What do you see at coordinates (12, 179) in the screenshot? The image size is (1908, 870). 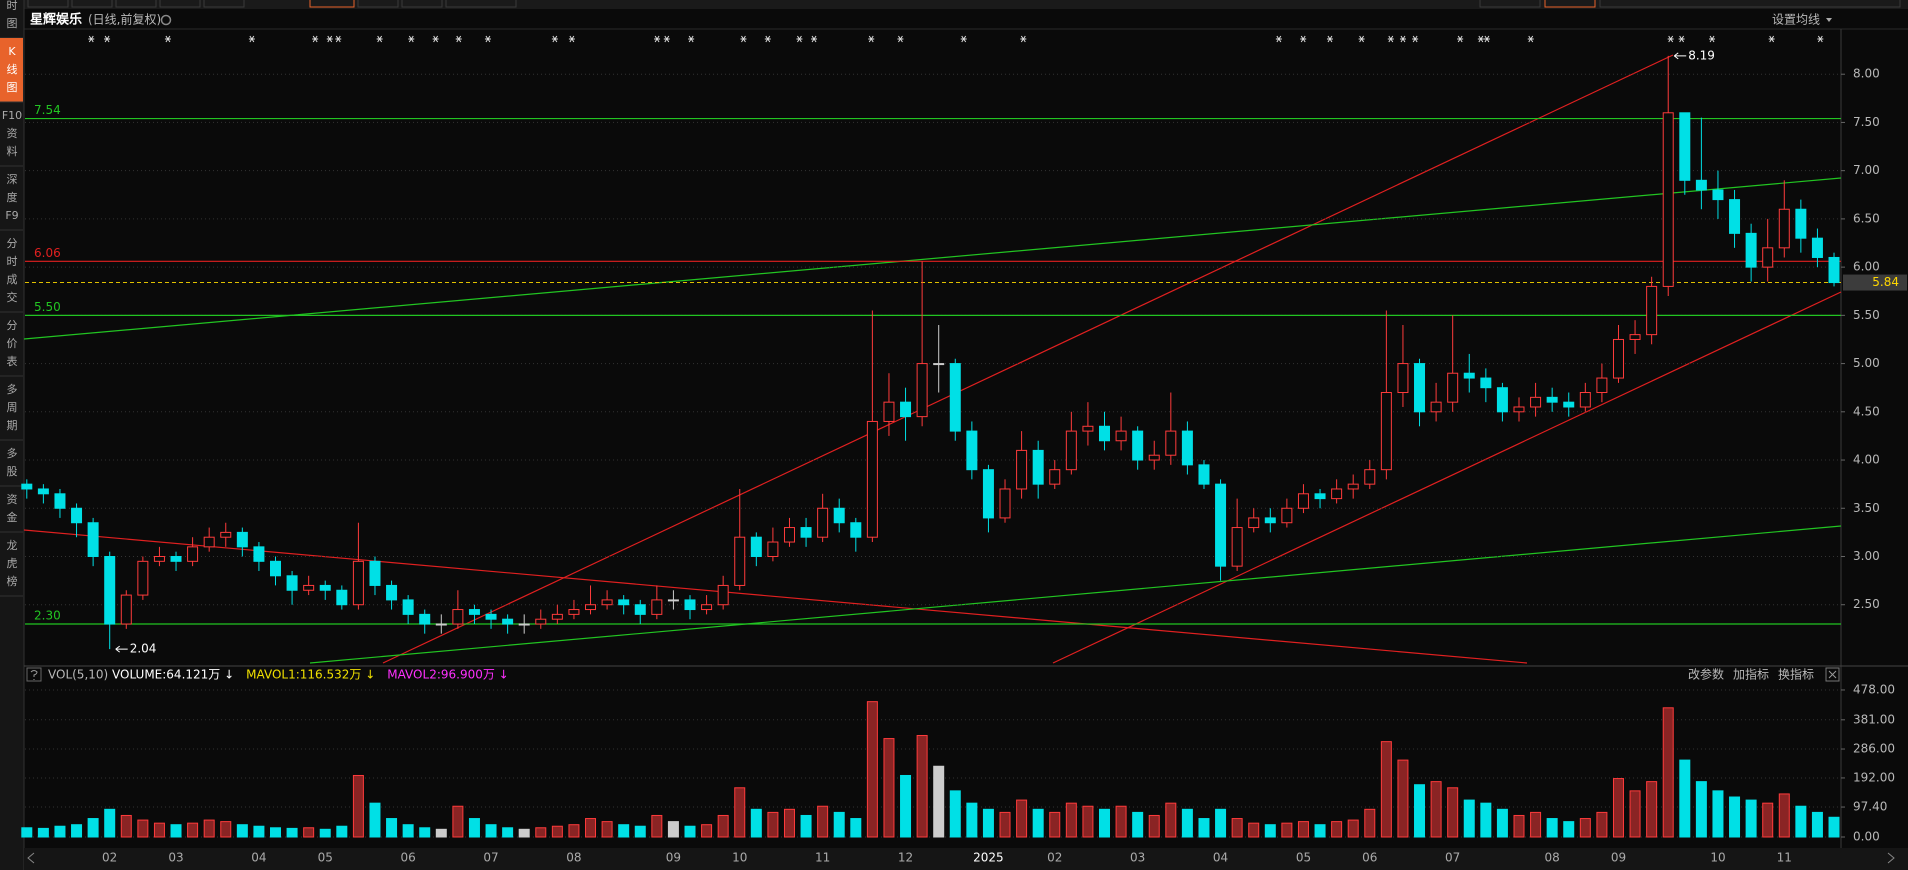 I see `sidebar-tab-label: 深` at bounding box center [12, 179].